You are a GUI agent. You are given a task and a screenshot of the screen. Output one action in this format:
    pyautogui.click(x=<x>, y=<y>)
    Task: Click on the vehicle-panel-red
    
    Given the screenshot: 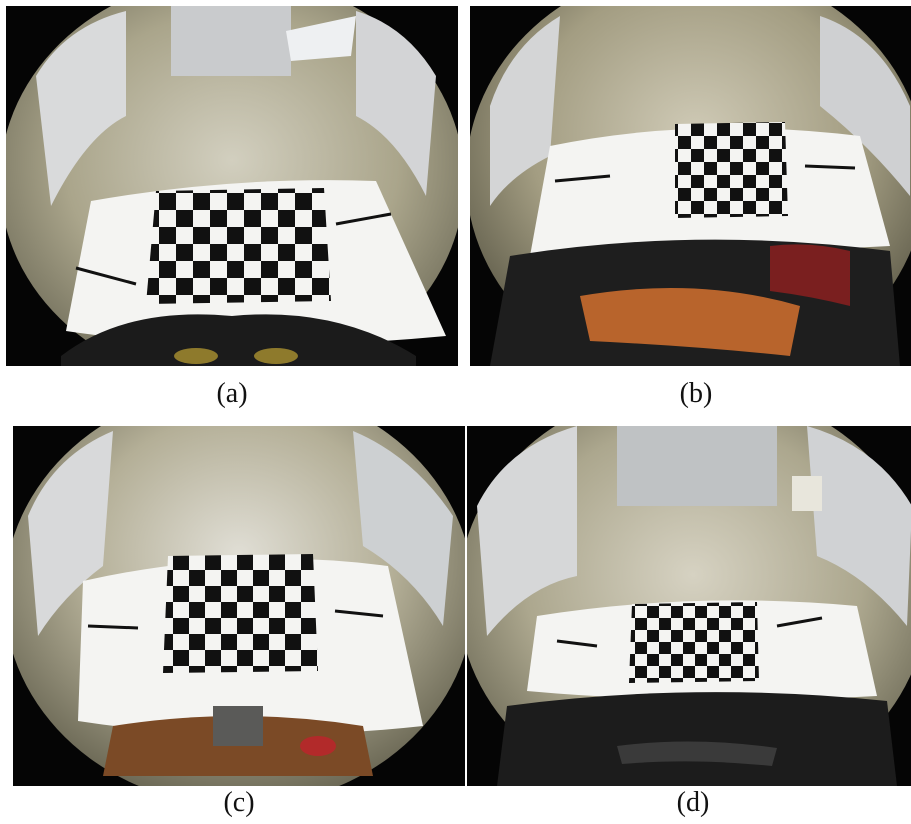 What is the action you would take?
    pyautogui.click(x=810, y=275)
    